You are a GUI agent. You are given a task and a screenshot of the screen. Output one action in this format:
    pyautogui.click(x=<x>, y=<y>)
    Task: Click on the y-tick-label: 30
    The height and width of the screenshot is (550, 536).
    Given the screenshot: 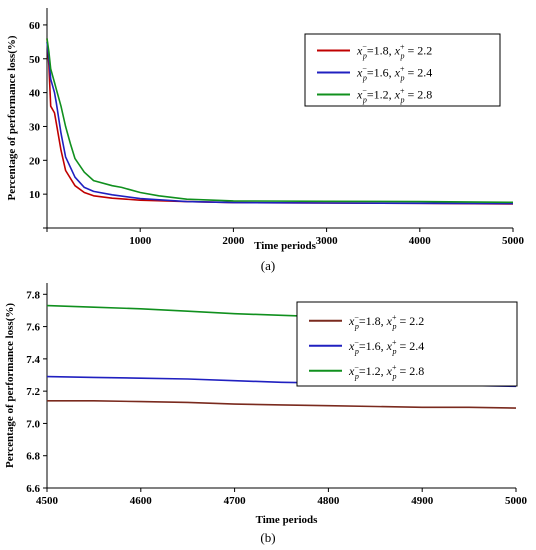 What is the action you would take?
    pyautogui.click(x=35, y=127)
    